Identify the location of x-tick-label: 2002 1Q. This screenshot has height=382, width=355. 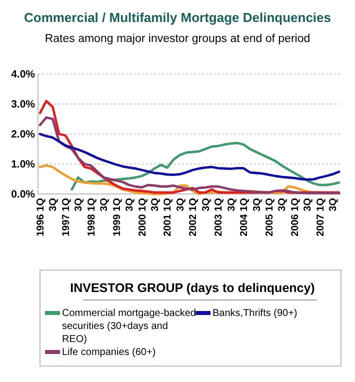
(194, 217).